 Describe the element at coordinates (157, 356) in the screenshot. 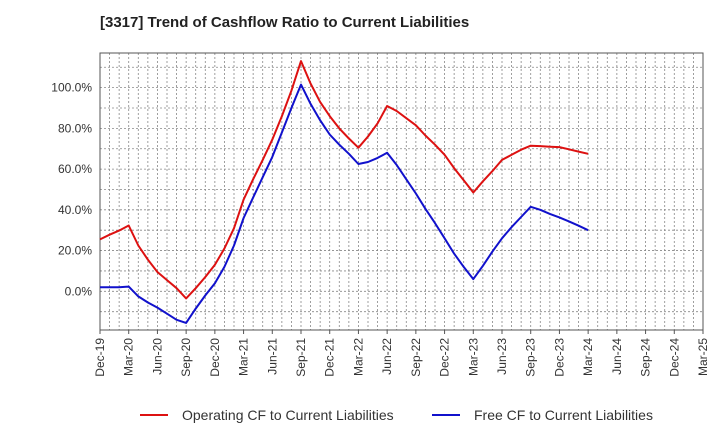

I see `x-tick-label: Jun-20` at that location.